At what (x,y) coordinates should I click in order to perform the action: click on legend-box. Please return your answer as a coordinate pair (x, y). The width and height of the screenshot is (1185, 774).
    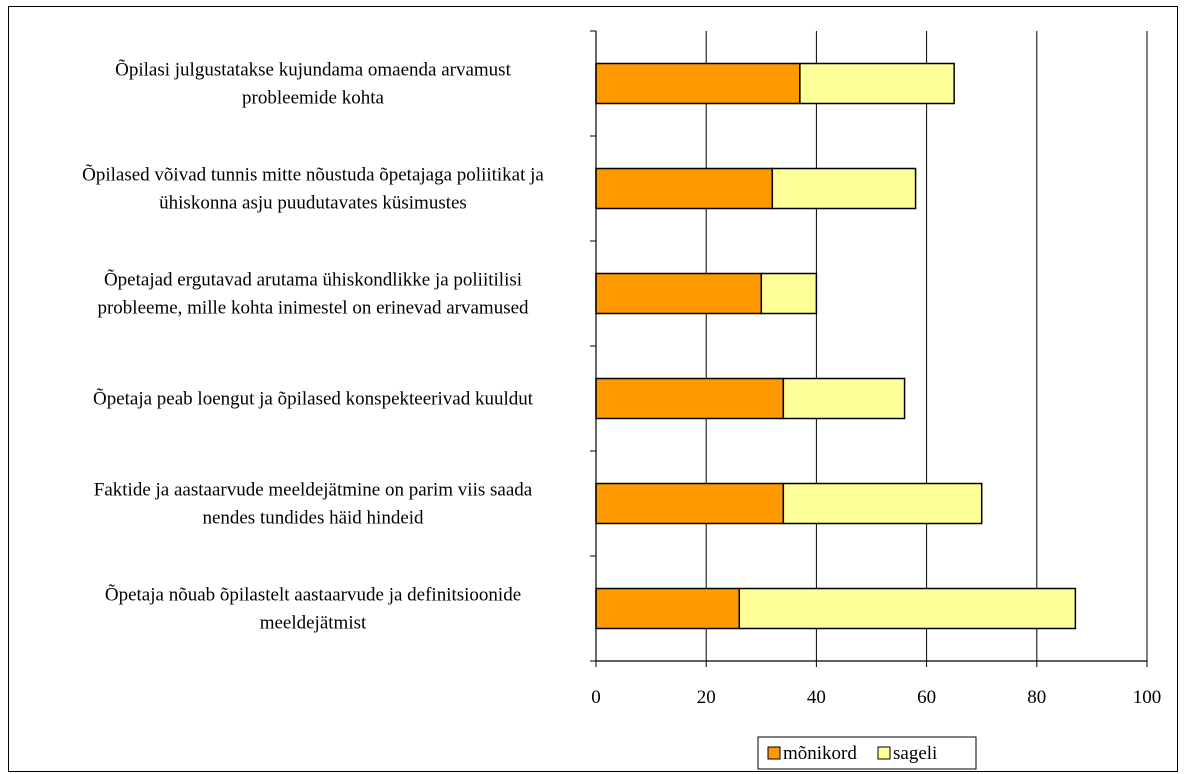
    Looking at the image, I should click on (867, 753).